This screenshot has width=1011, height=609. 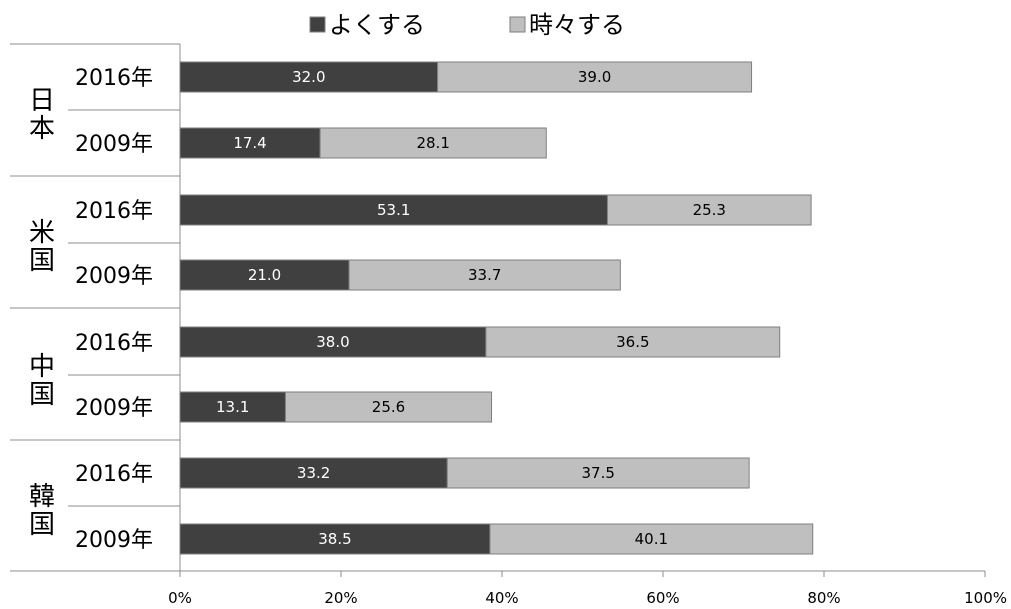 I want to click on data-label-series2-row3: 25.3, so click(x=709, y=210).